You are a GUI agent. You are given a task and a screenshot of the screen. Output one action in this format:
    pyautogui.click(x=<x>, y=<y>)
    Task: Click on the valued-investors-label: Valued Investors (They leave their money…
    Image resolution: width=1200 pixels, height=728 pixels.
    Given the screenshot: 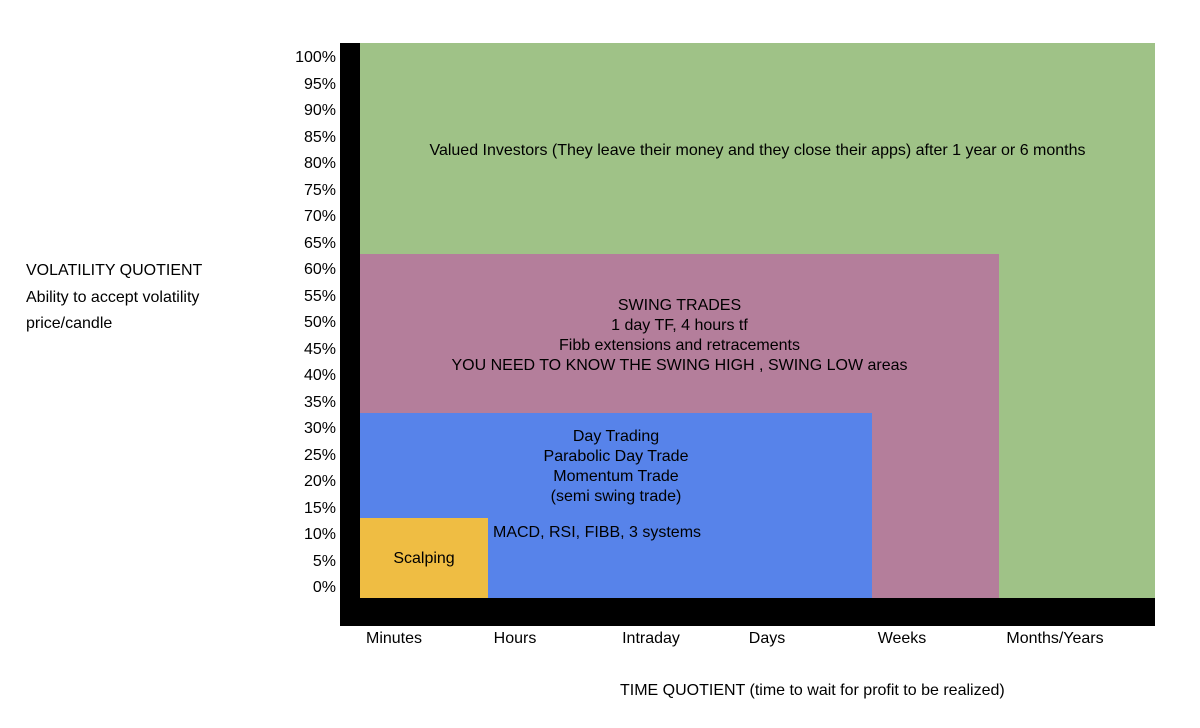 What is the action you would take?
    pyautogui.click(x=757, y=150)
    